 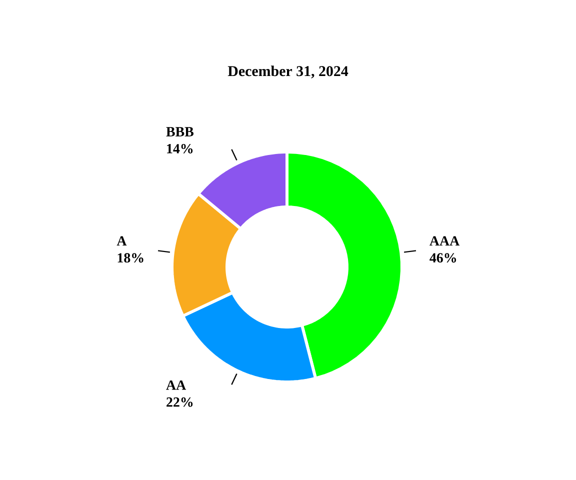 What do you see at coordinates (176, 385) in the screenshot?
I see `slice-label: AA` at bounding box center [176, 385].